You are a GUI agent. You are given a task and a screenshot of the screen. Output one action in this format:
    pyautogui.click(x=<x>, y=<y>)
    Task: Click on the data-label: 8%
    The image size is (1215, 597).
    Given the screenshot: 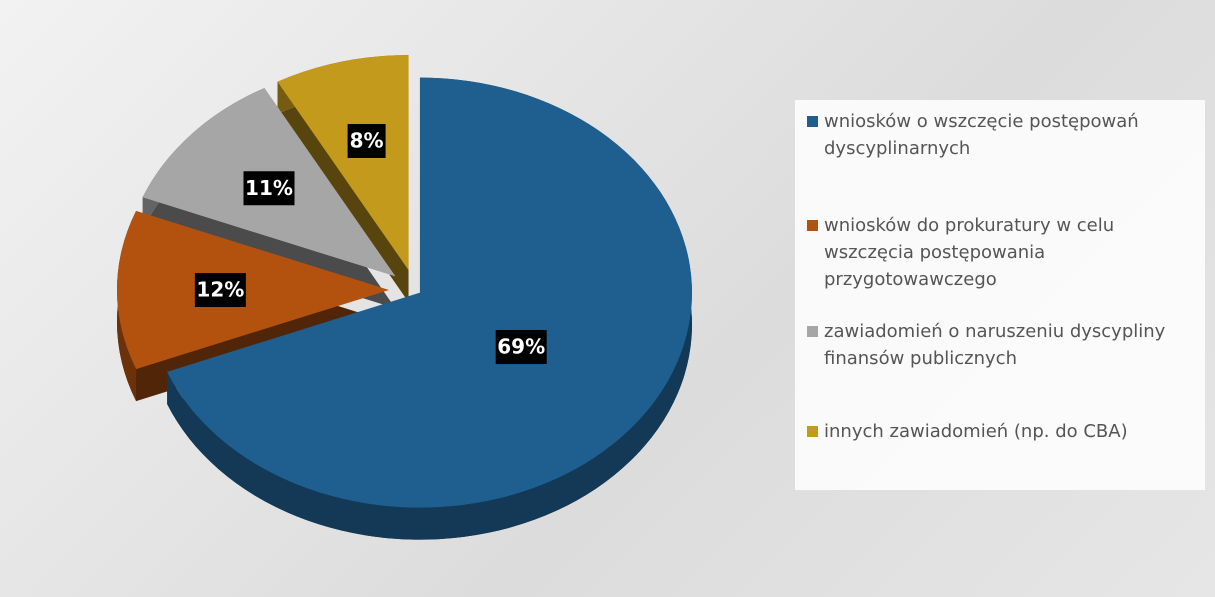 What is the action you would take?
    pyautogui.click(x=367, y=140)
    